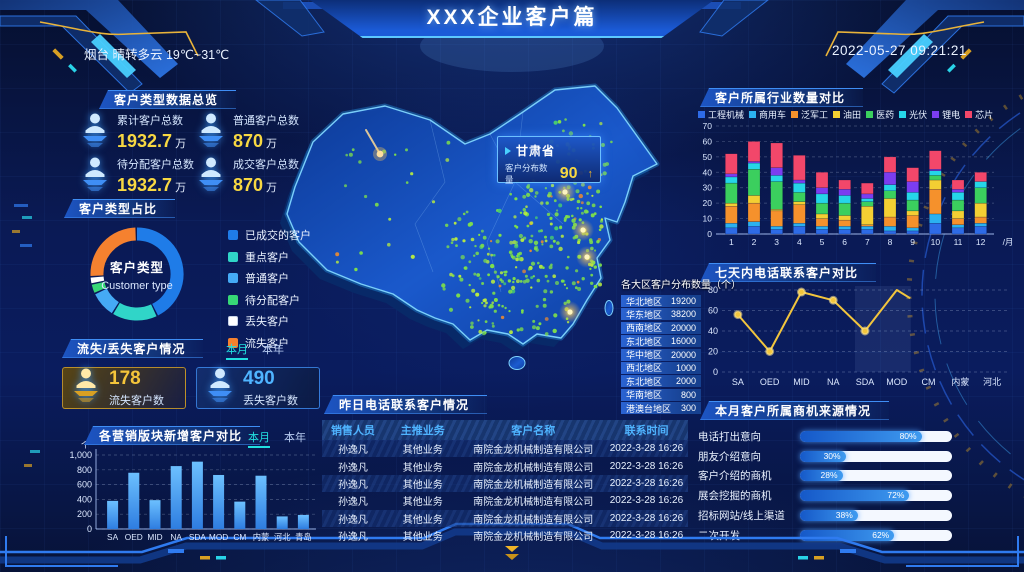 The image size is (1024, 572). What do you see at coordinates (767, 114) in the screenshot?
I see `industry-legend-item: 商用车` at bounding box center [767, 114].